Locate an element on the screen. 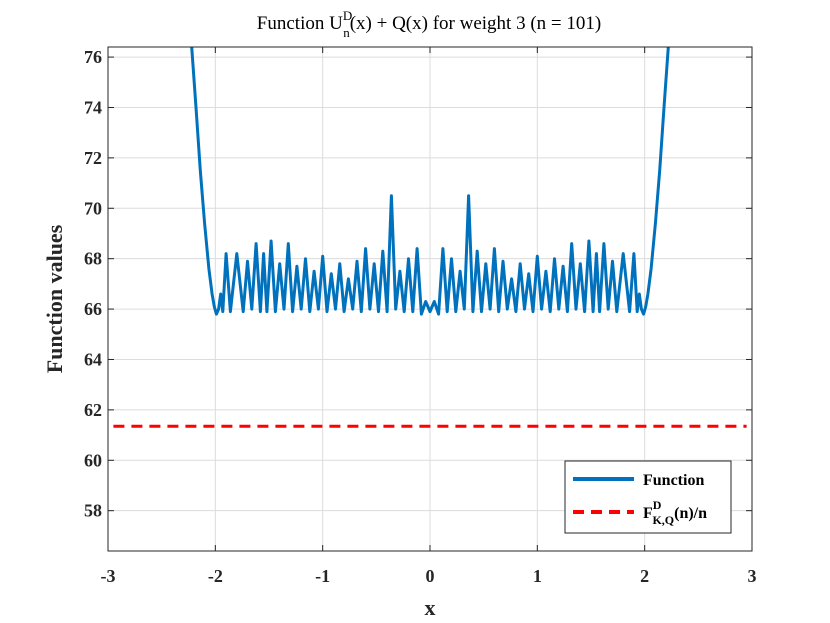 The image size is (830, 623). y-tick-label: 64 is located at coordinates (93, 359).